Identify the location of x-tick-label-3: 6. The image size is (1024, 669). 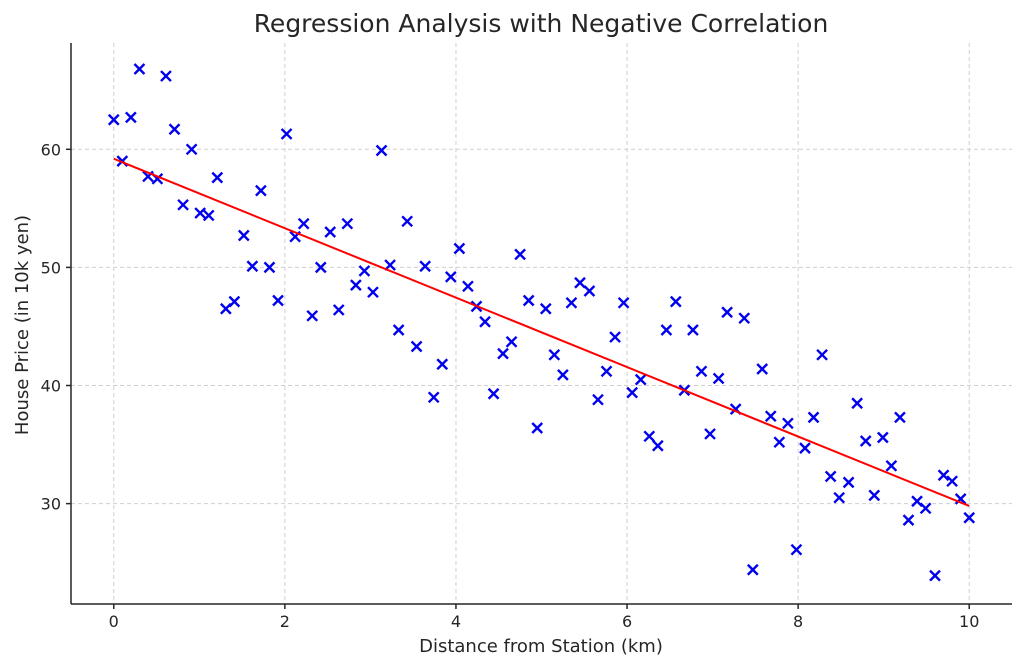
(627, 621).